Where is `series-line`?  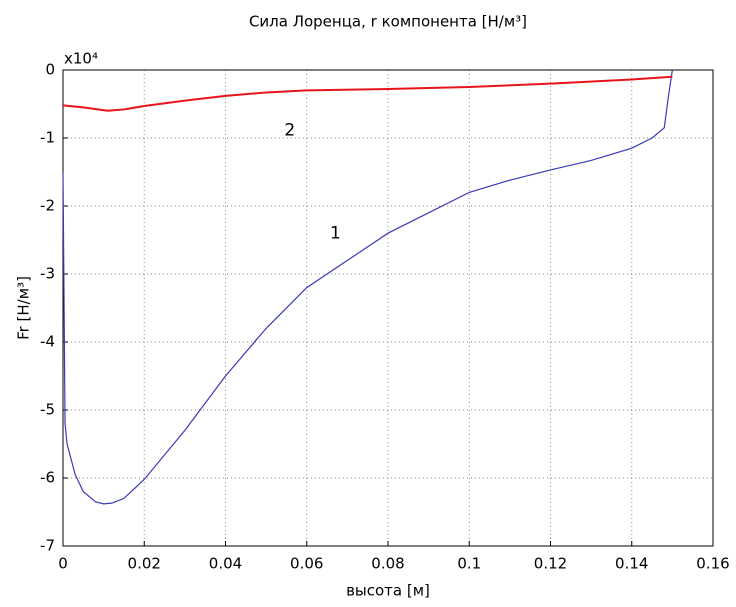
series-line is located at coordinates (367, 93).